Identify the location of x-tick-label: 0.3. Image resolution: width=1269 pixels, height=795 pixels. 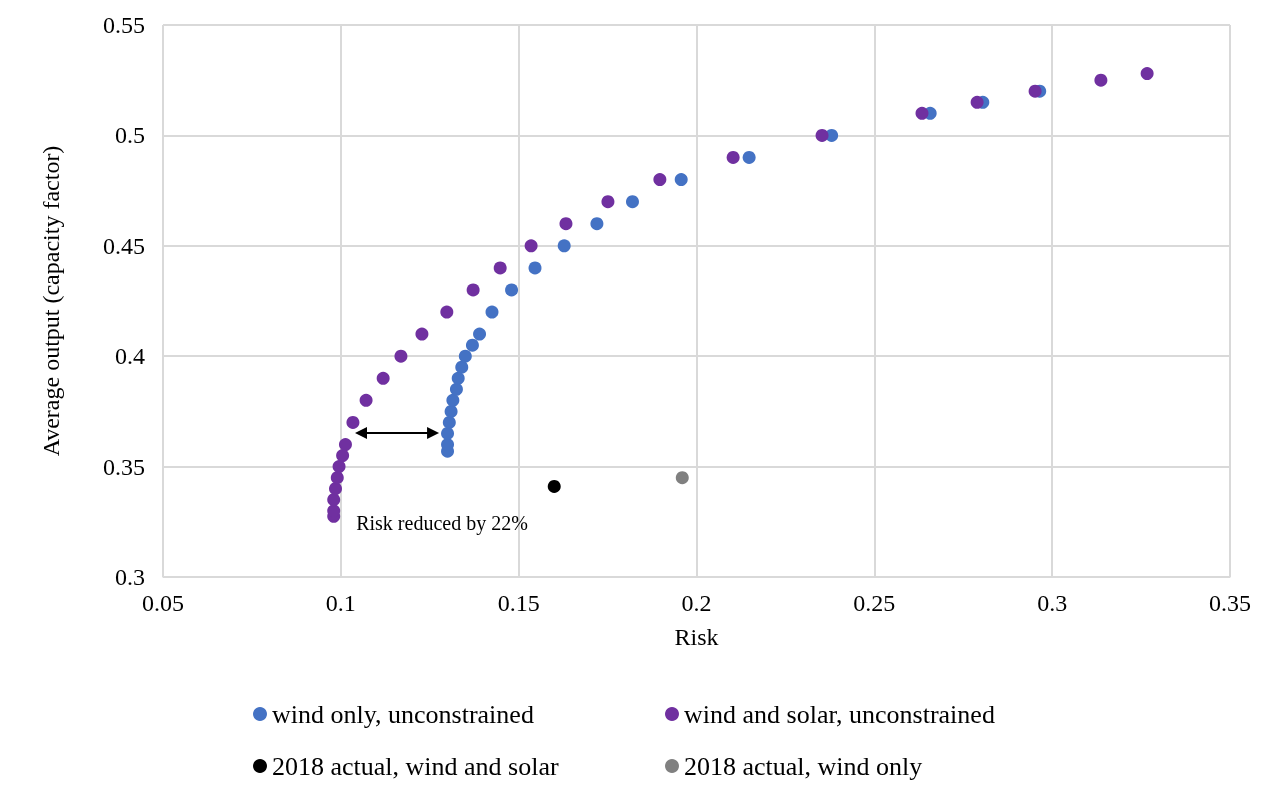
(1052, 603).